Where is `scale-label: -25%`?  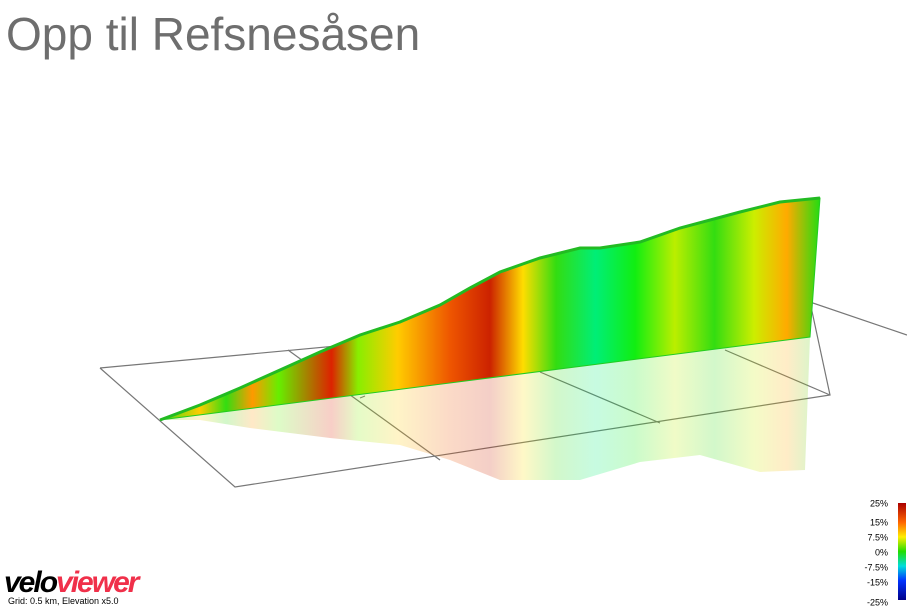 scale-label: -25% is located at coordinates (877, 602).